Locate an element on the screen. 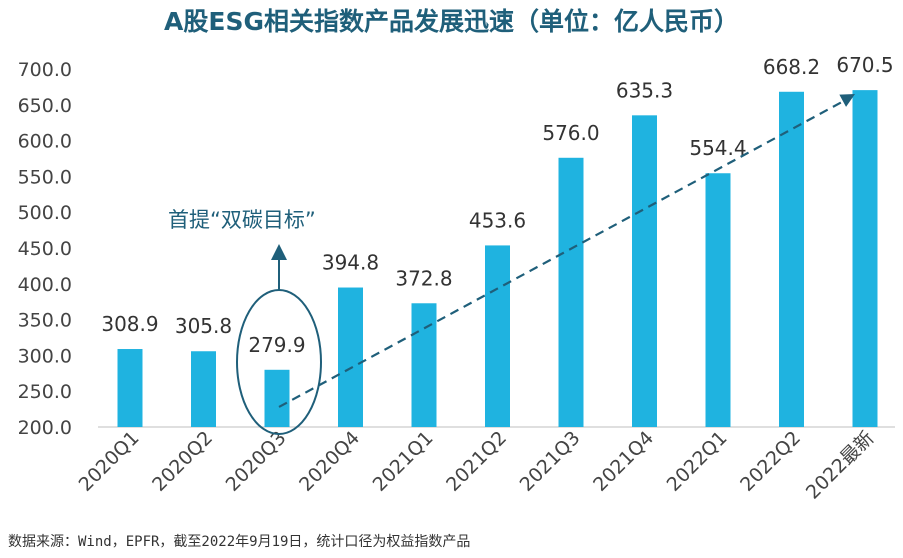 The image size is (903, 558). data-label: 554.4 is located at coordinates (717, 148).